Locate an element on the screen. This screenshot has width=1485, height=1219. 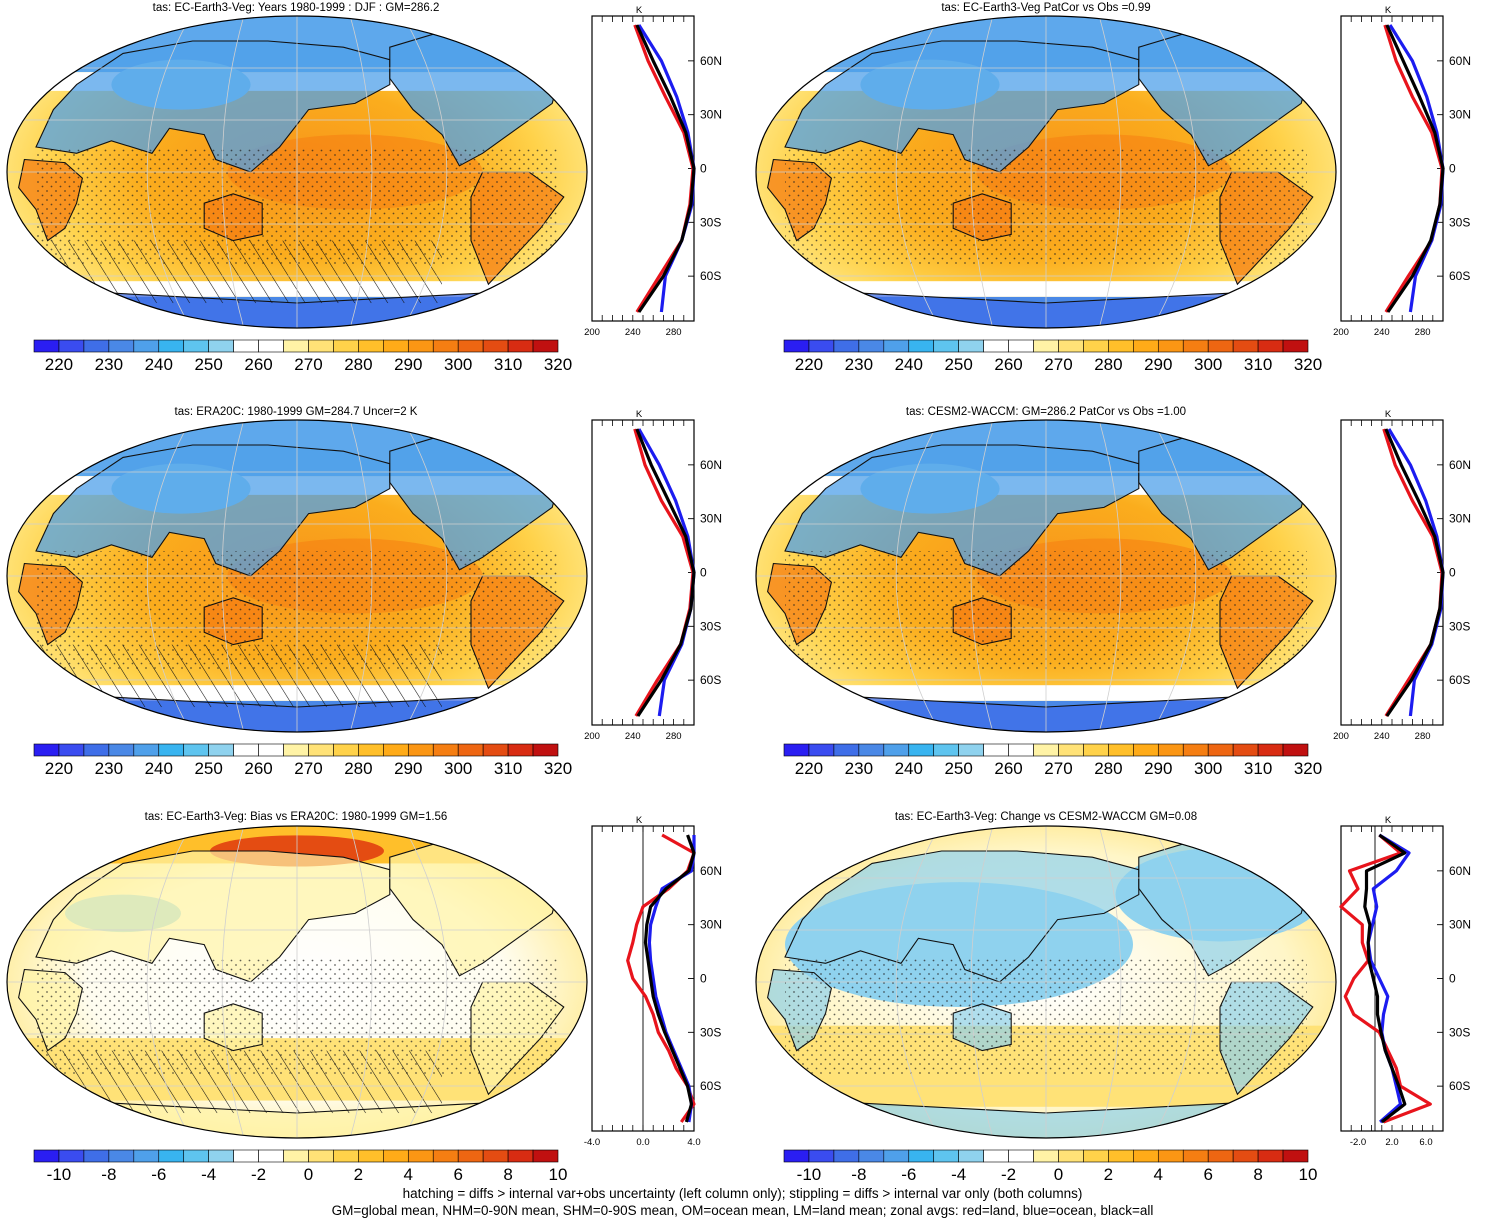
profile-y-tick-label: 30S is located at coordinates (1459, 626).